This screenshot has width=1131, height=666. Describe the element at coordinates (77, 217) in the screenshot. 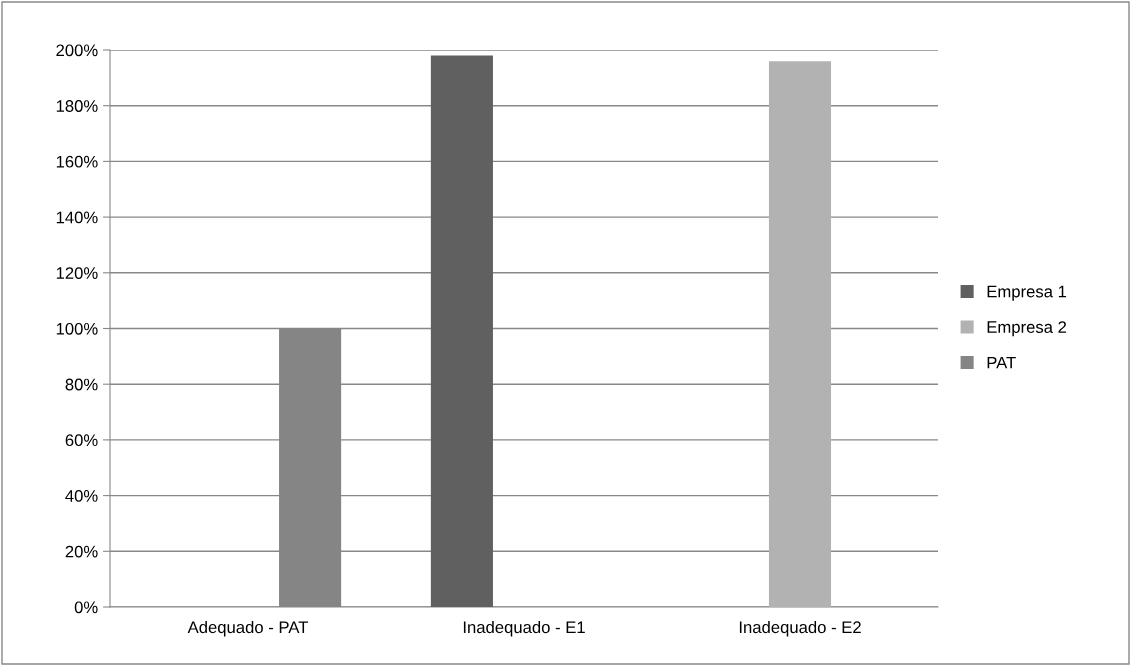

I see `y-tick-label: 140%` at that location.